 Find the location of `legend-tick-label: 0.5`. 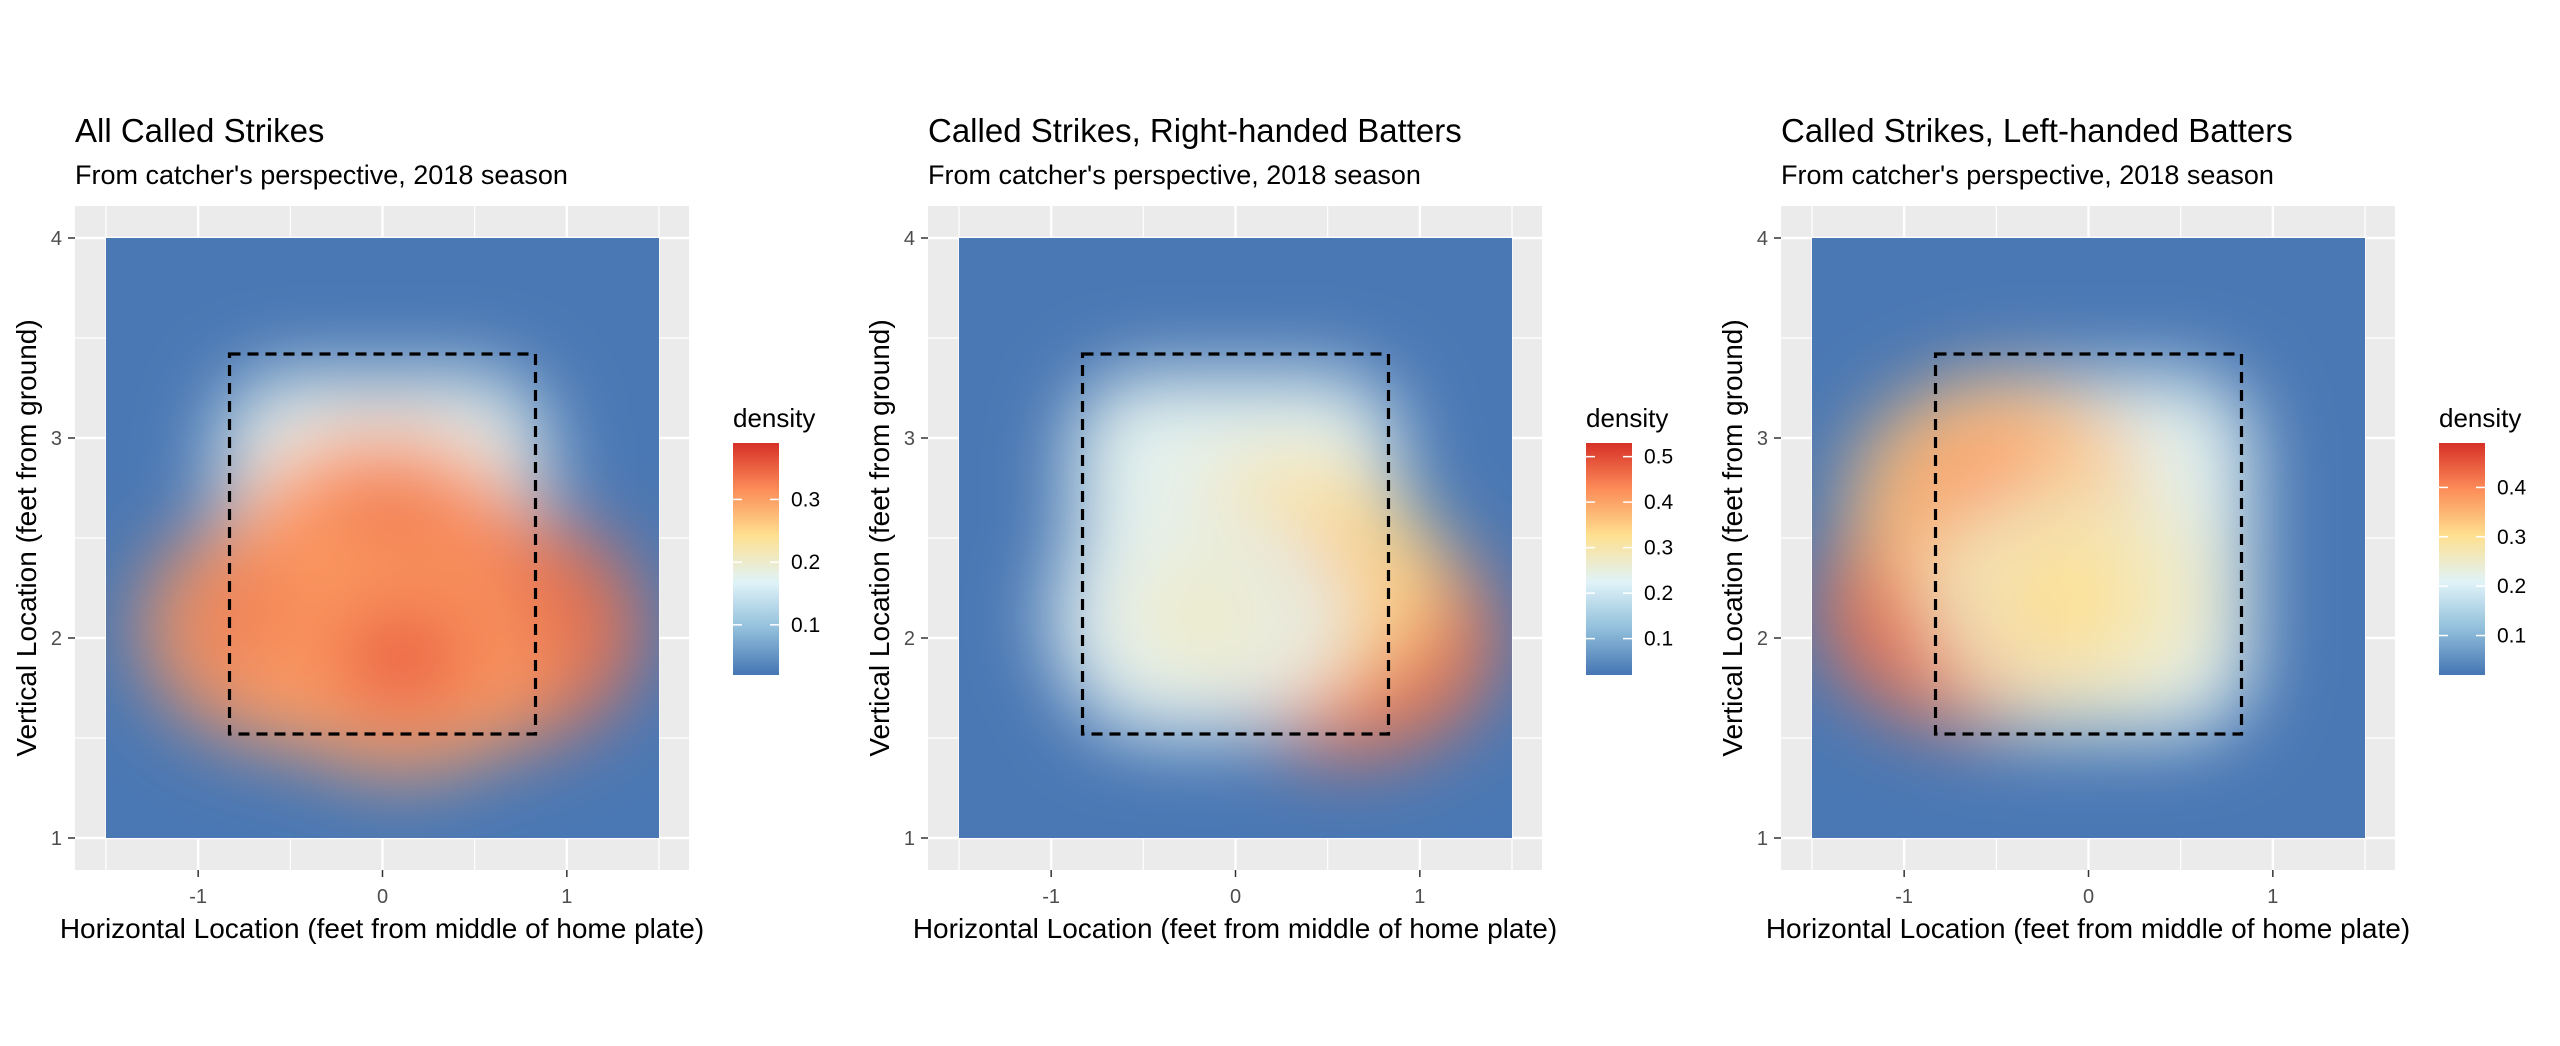

legend-tick-label: 0.5 is located at coordinates (1658, 457).